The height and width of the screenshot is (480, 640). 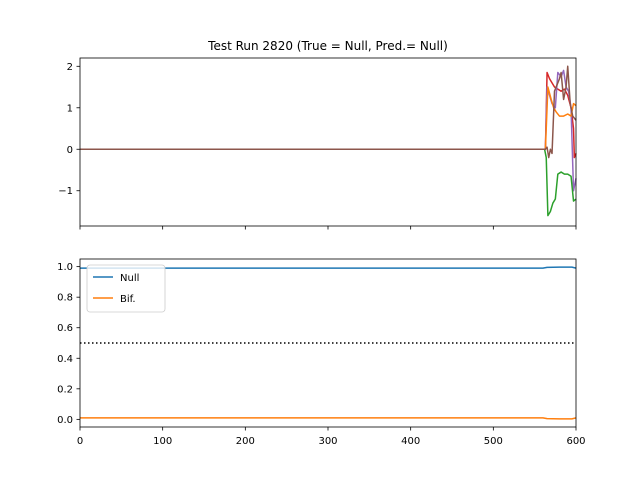 What do you see at coordinates (410, 441) in the screenshot?
I see `bottom-x-tick-label: 400` at bounding box center [410, 441].